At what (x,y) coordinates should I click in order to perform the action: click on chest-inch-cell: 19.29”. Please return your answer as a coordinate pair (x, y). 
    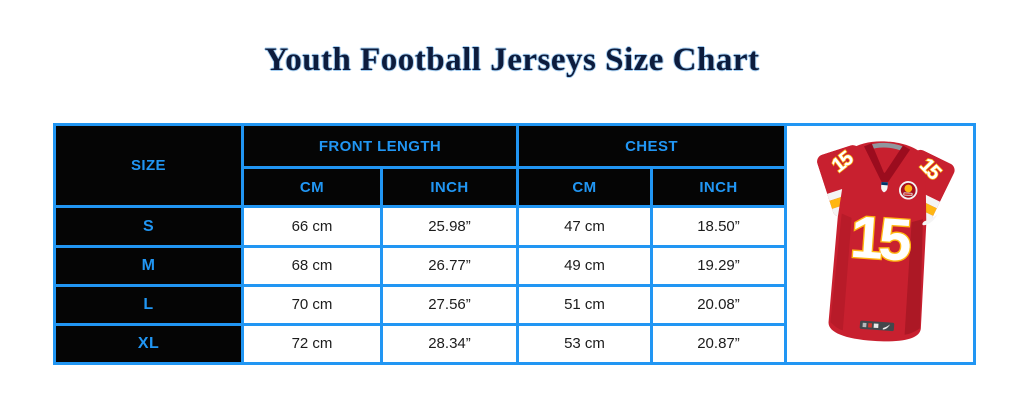
    Looking at the image, I should click on (718, 265).